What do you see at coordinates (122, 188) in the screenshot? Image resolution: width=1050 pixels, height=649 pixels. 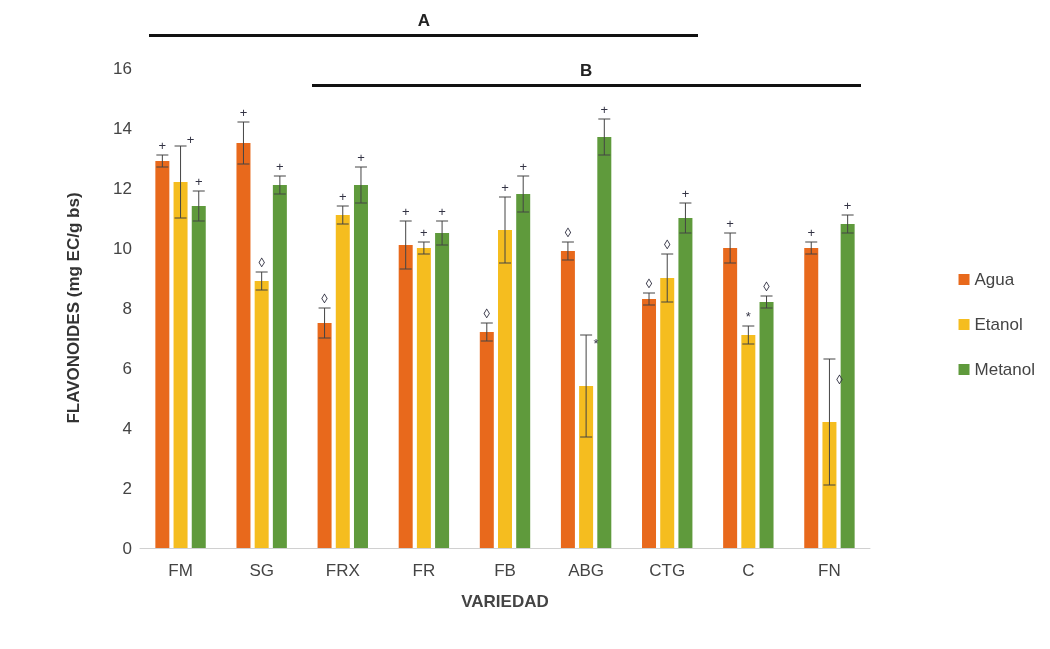 I see `y-tick-label: 12` at bounding box center [122, 188].